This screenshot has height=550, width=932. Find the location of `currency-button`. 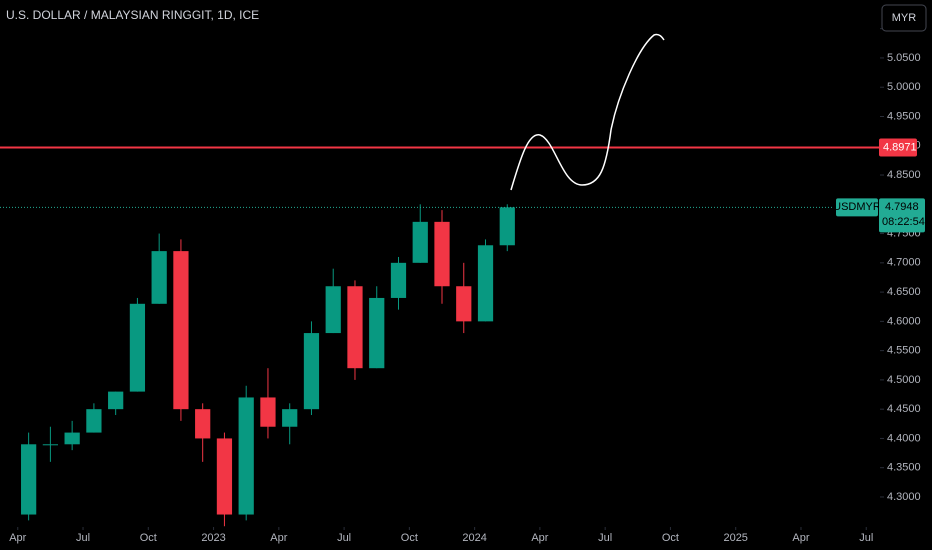

currency-button is located at coordinates (904, 18).